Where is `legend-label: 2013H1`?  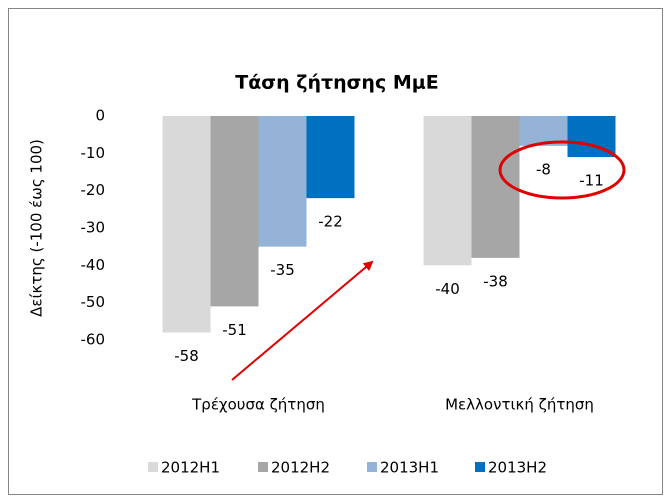 legend-label: 2013H1 is located at coordinates (409, 468).